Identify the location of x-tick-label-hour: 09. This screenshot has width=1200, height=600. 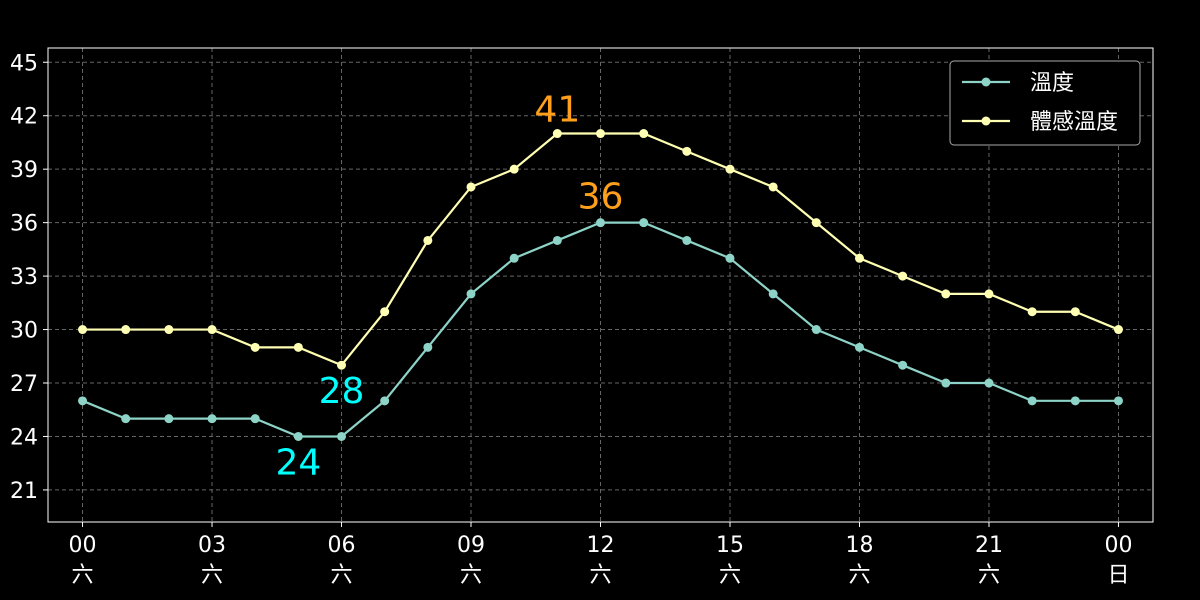
(471, 545).